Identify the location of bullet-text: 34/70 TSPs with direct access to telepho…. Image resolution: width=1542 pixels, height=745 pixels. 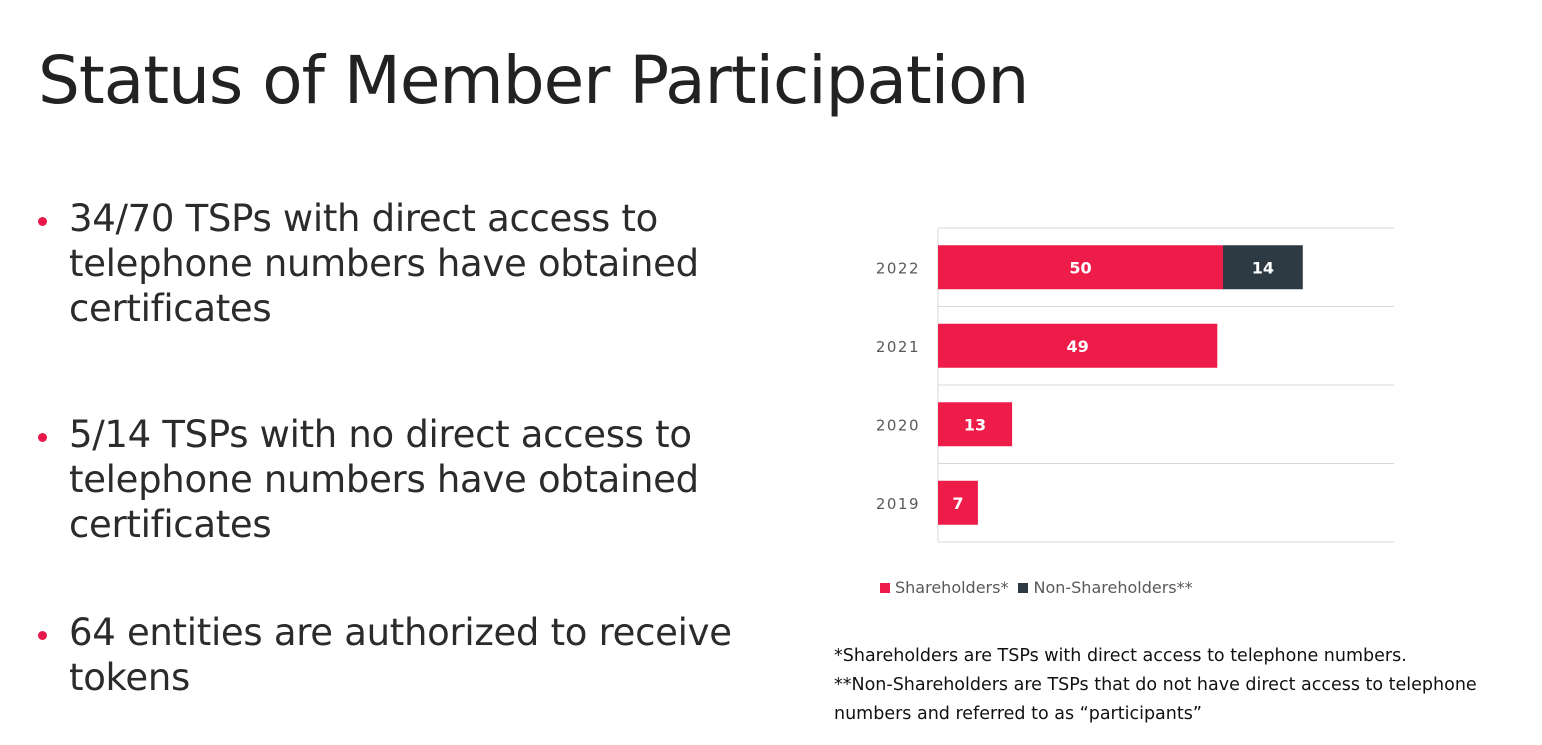
(384, 263).